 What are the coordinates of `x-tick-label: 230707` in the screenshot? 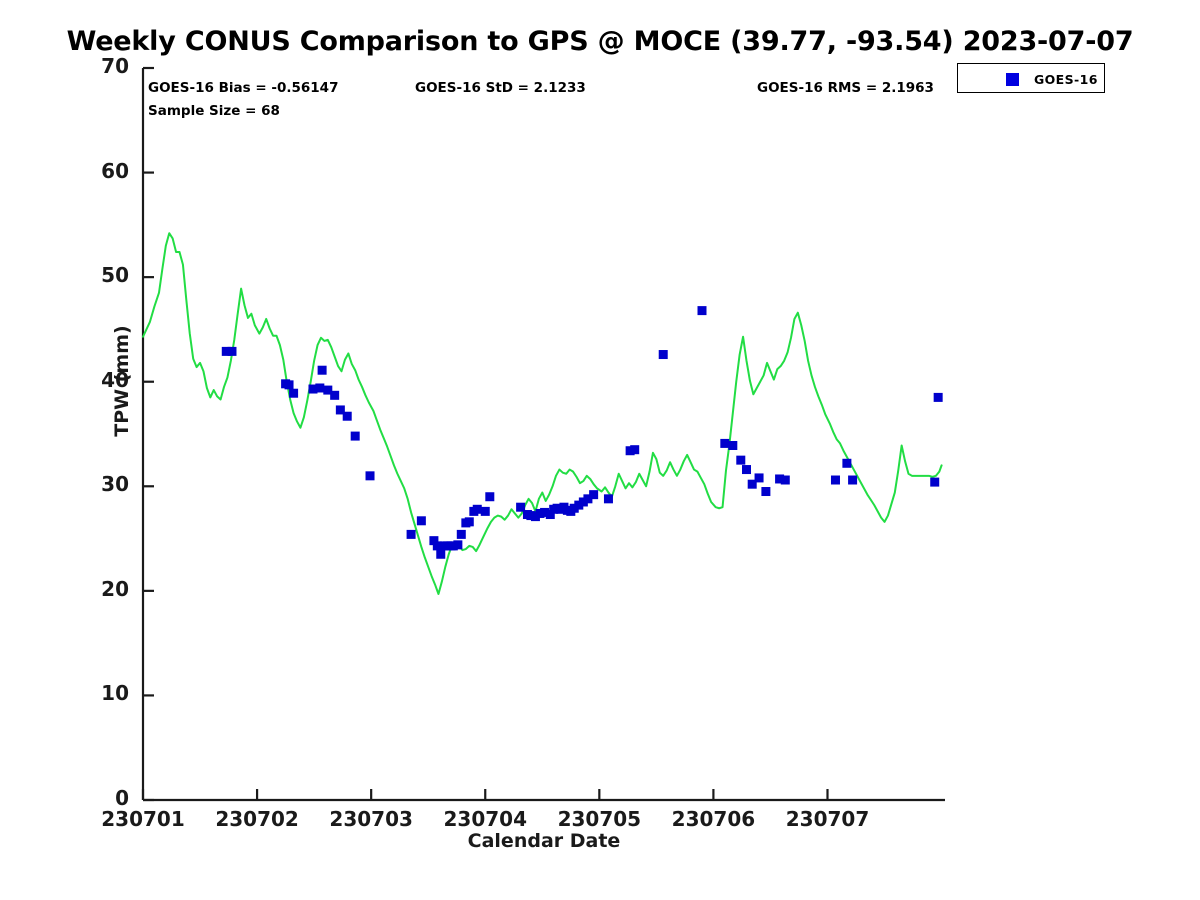 It's located at (827, 819).